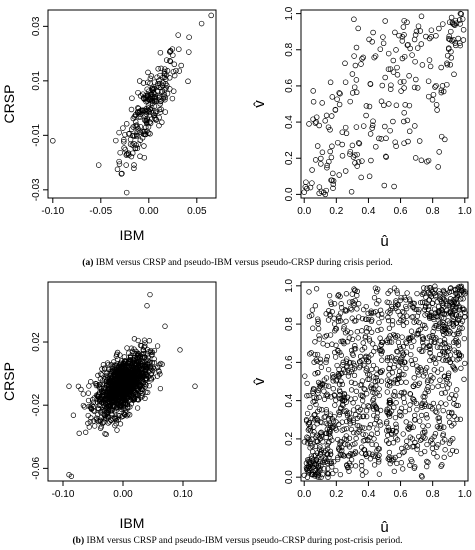 The height and width of the screenshot is (550, 475). What do you see at coordinates (132, 104) in the screenshot?
I see `plot-frame` at bounding box center [132, 104].